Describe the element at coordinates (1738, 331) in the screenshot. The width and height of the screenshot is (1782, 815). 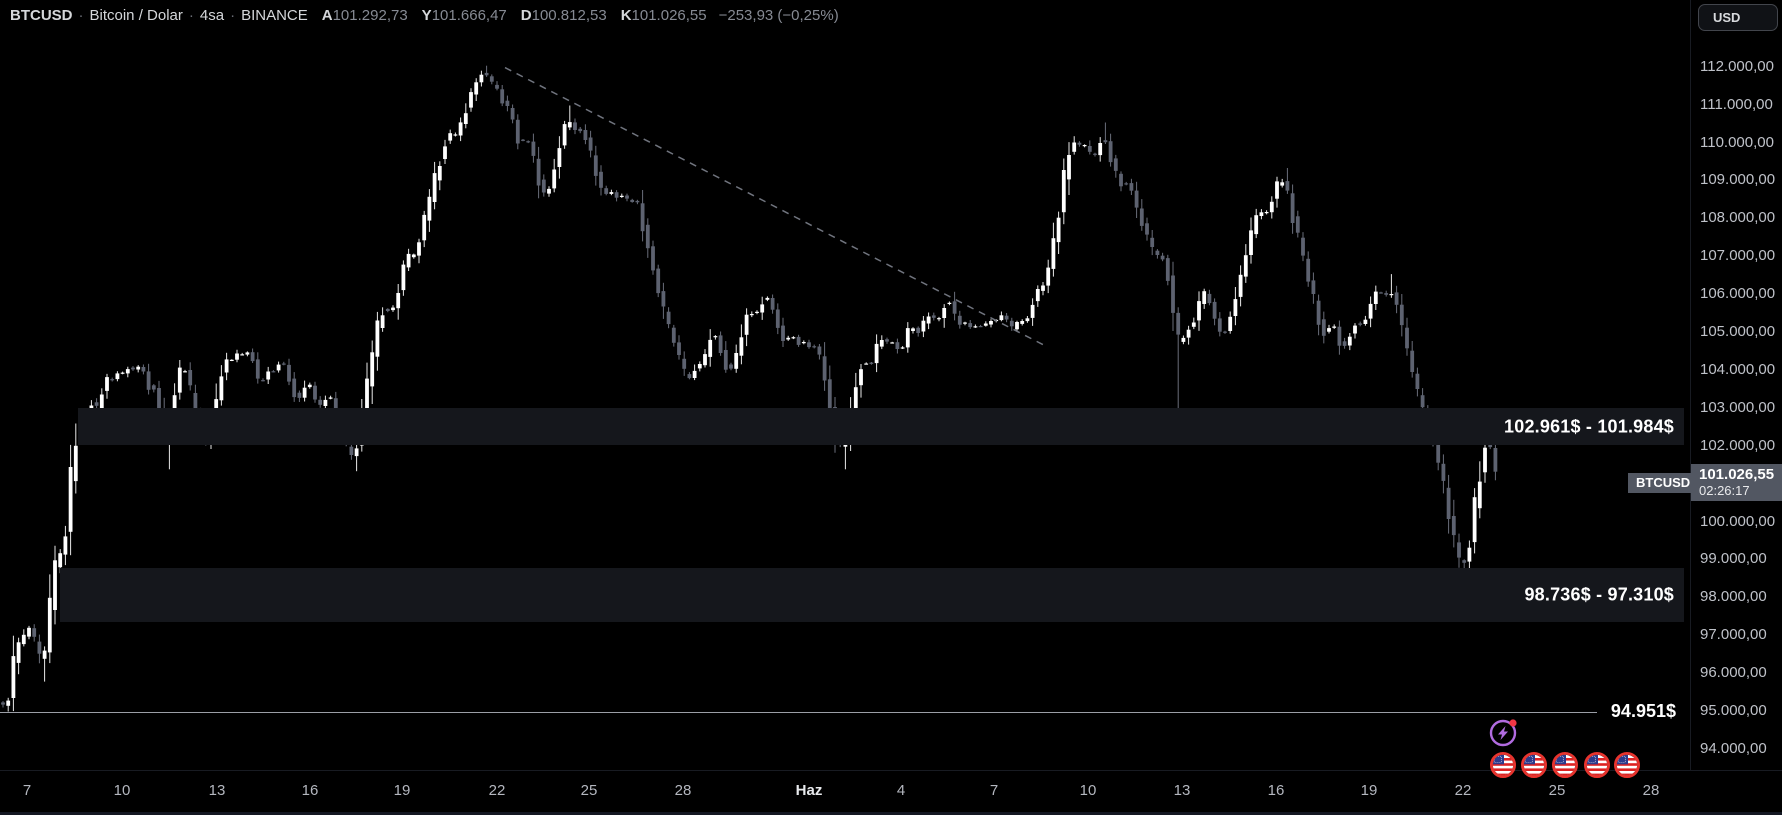
I see `price-tick-label: 105.000,00` at that location.